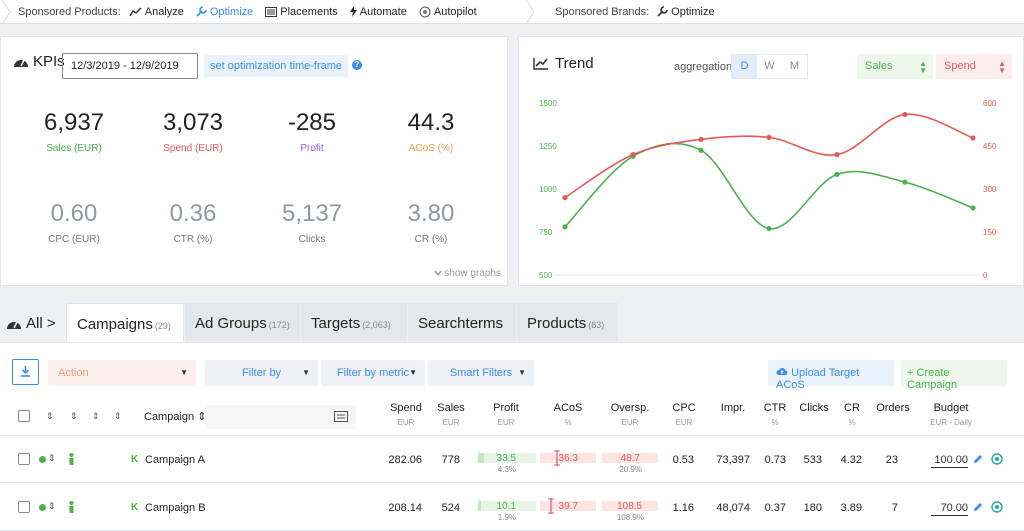 The width and height of the screenshot is (1024, 531). I want to click on tab-label: Searchterms, so click(461, 323).